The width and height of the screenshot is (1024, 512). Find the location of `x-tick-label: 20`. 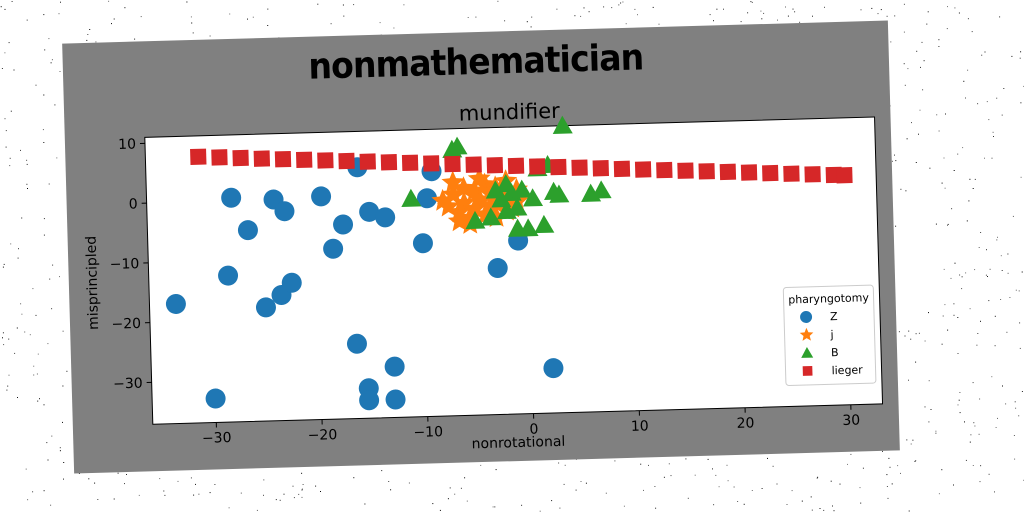

x-tick-label: 20 is located at coordinates (745, 423).